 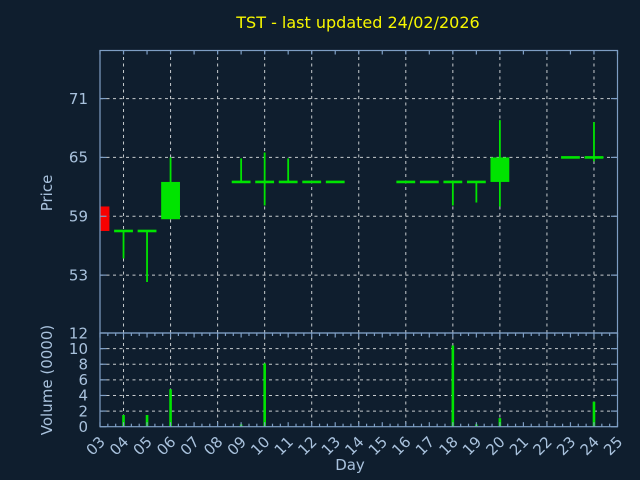 What do you see at coordinates (83, 427) in the screenshot?
I see `svg-text: 0` at bounding box center [83, 427].